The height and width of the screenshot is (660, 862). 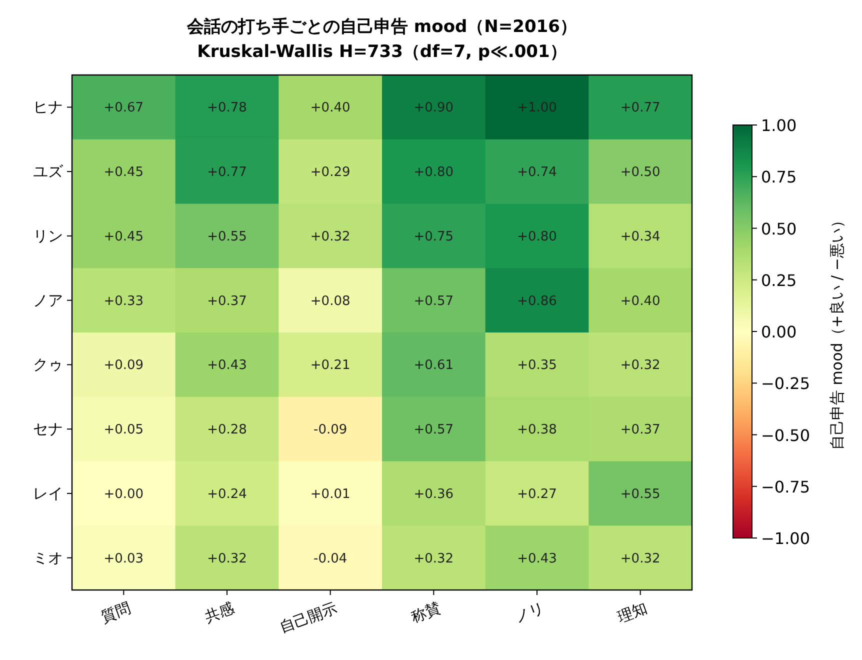 I want to click on data-label: +0.09, so click(x=124, y=366).